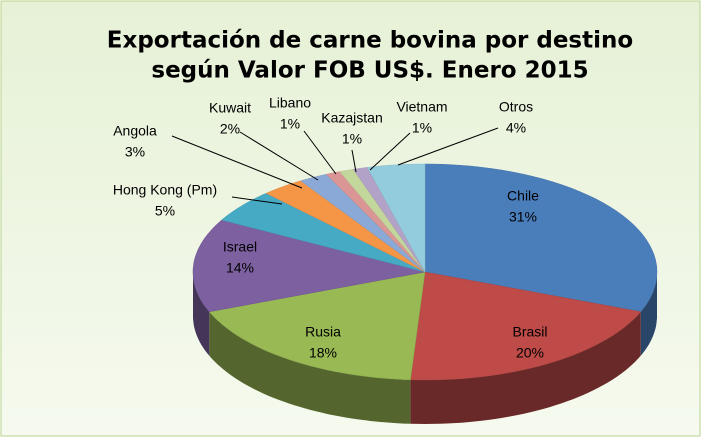 The image size is (701, 437). What do you see at coordinates (323, 353) in the screenshot?
I see `data-label-value: 18%` at bounding box center [323, 353].